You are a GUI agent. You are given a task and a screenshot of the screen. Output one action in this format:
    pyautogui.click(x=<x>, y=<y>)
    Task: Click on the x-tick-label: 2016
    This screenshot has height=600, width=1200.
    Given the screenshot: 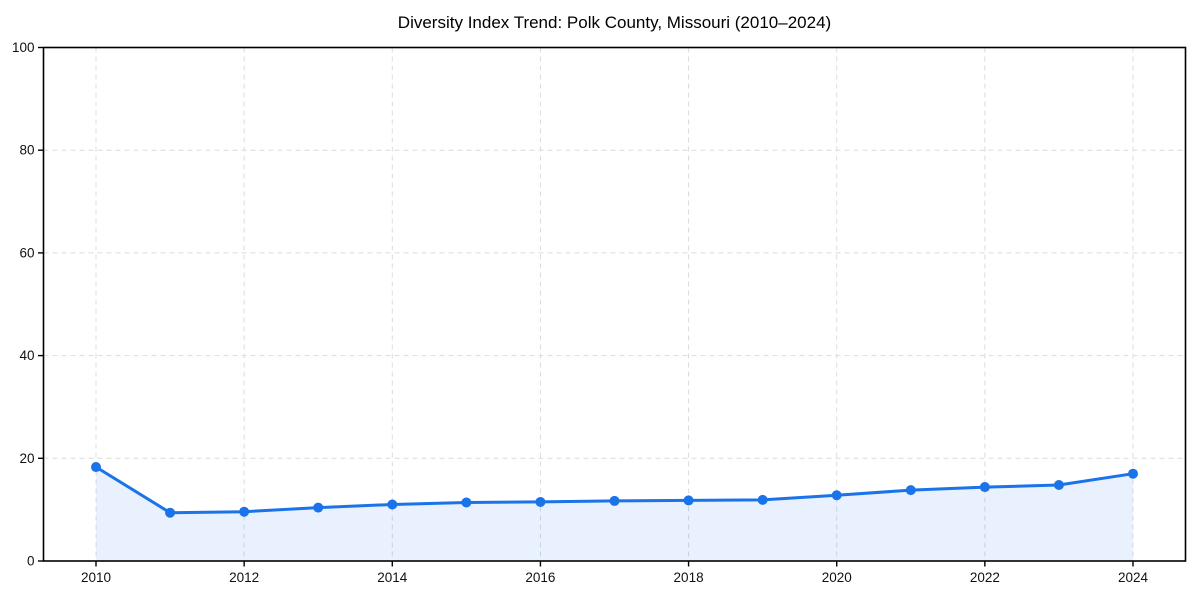 What is the action you would take?
    pyautogui.click(x=540, y=577)
    